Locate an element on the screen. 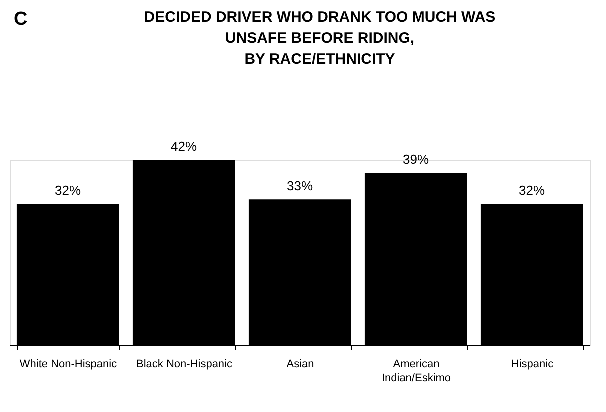 The width and height of the screenshot is (606, 412). x-tick-label: Black Non-Hispanic is located at coordinates (184, 364).